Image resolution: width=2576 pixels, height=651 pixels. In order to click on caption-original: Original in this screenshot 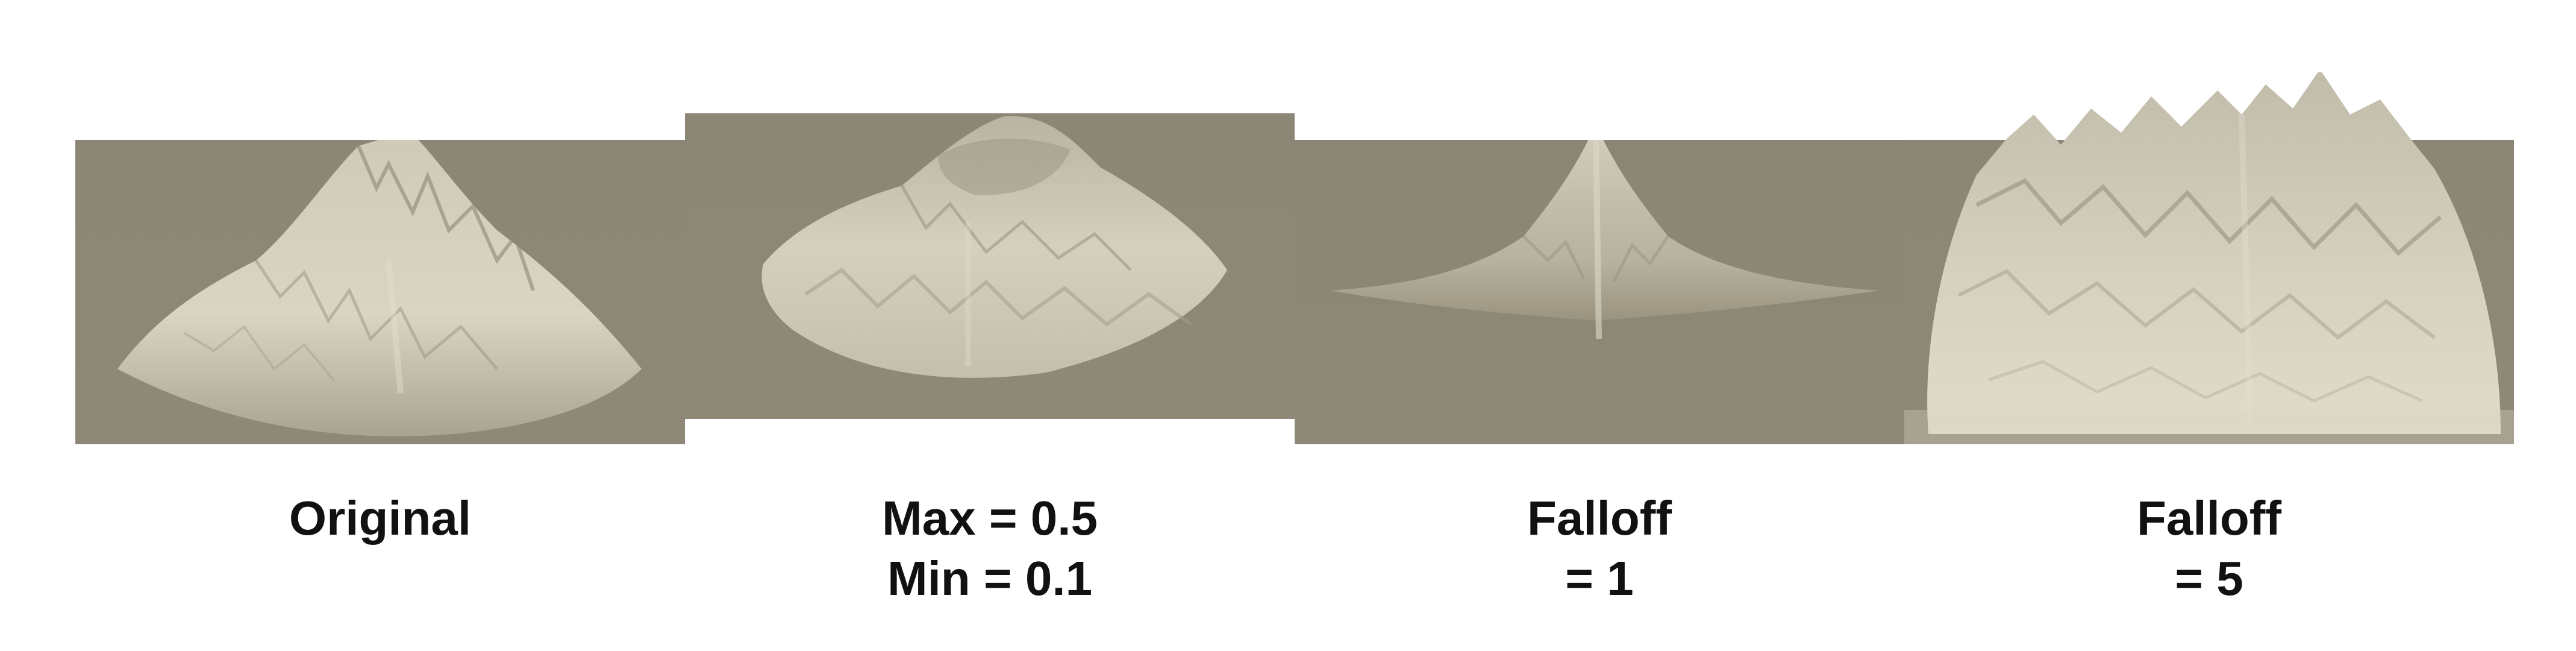, I will do `click(380, 518)`.